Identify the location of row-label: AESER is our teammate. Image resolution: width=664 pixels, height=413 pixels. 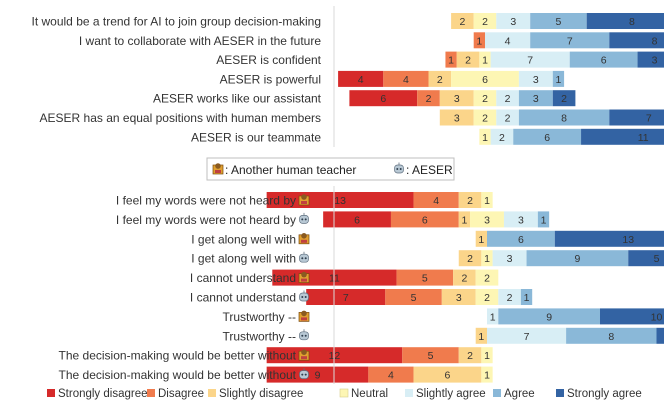
(256, 137).